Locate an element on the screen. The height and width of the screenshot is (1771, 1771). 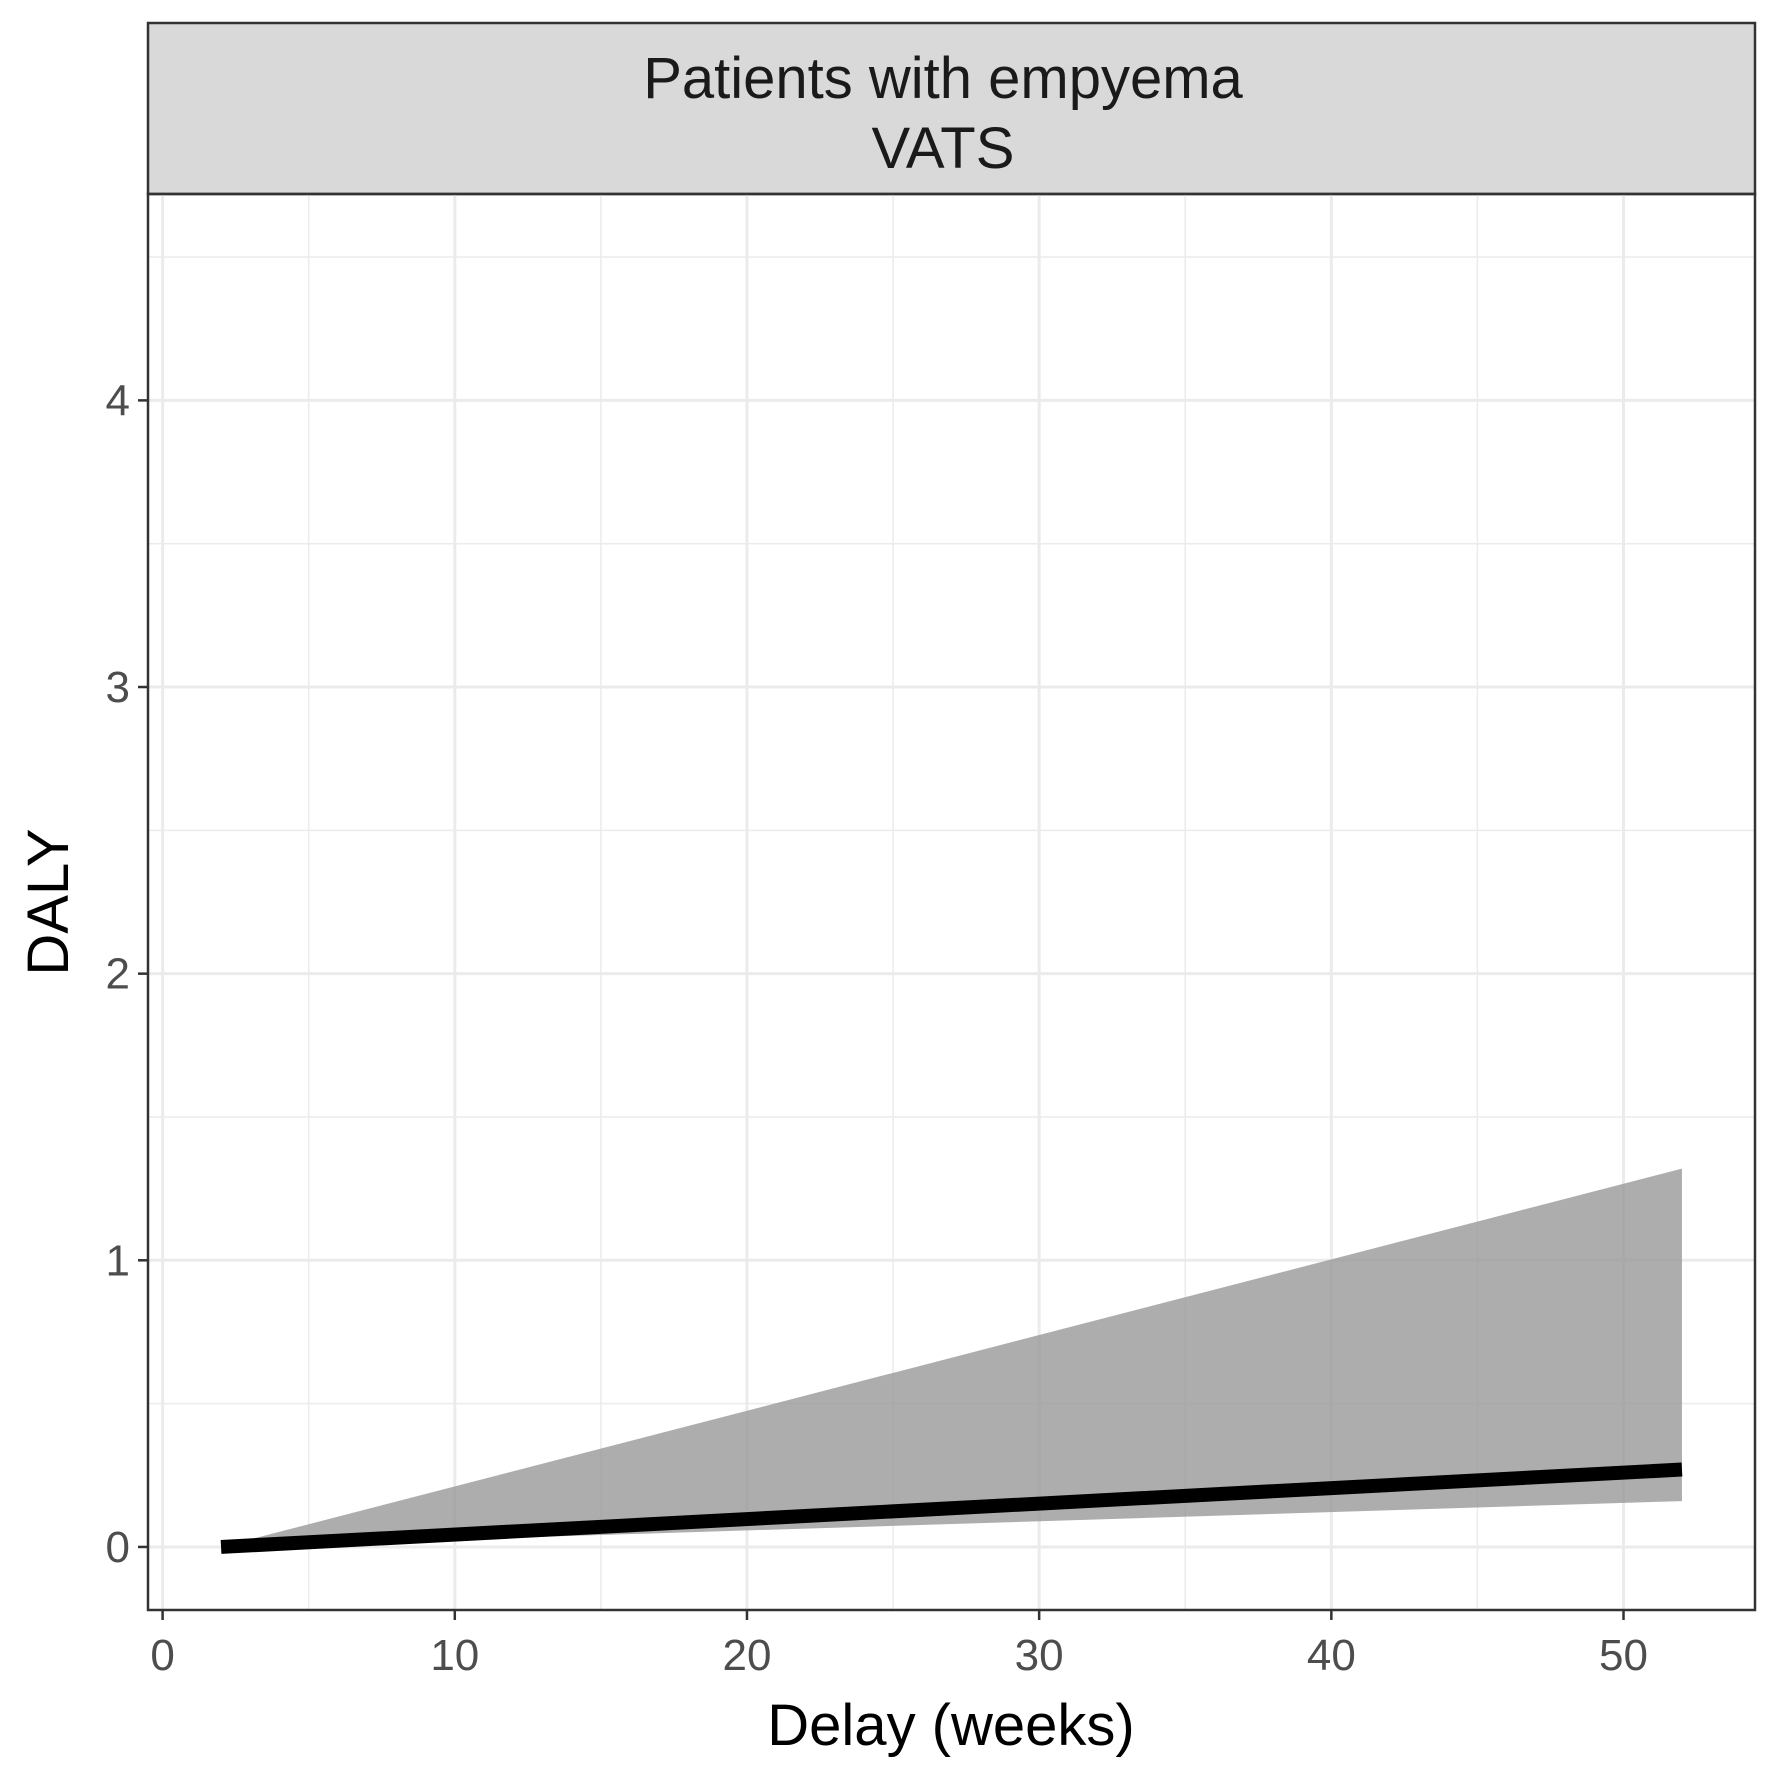
x-tick-label: 10 is located at coordinates (454, 1655).